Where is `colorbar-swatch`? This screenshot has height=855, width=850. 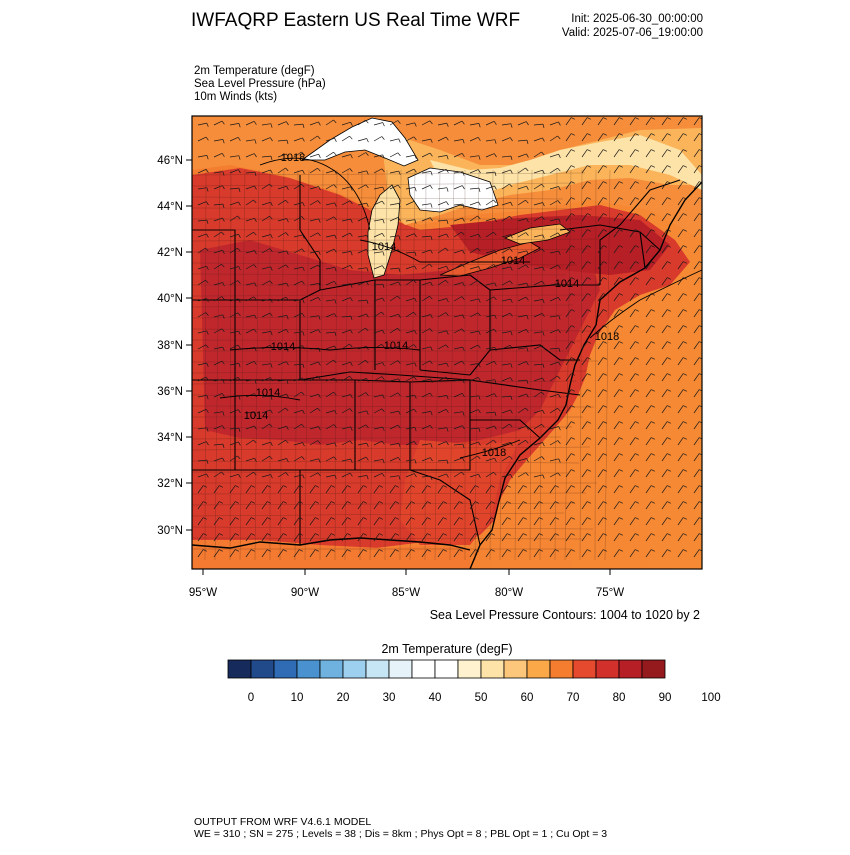 colorbar-swatch is located at coordinates (285, 669).